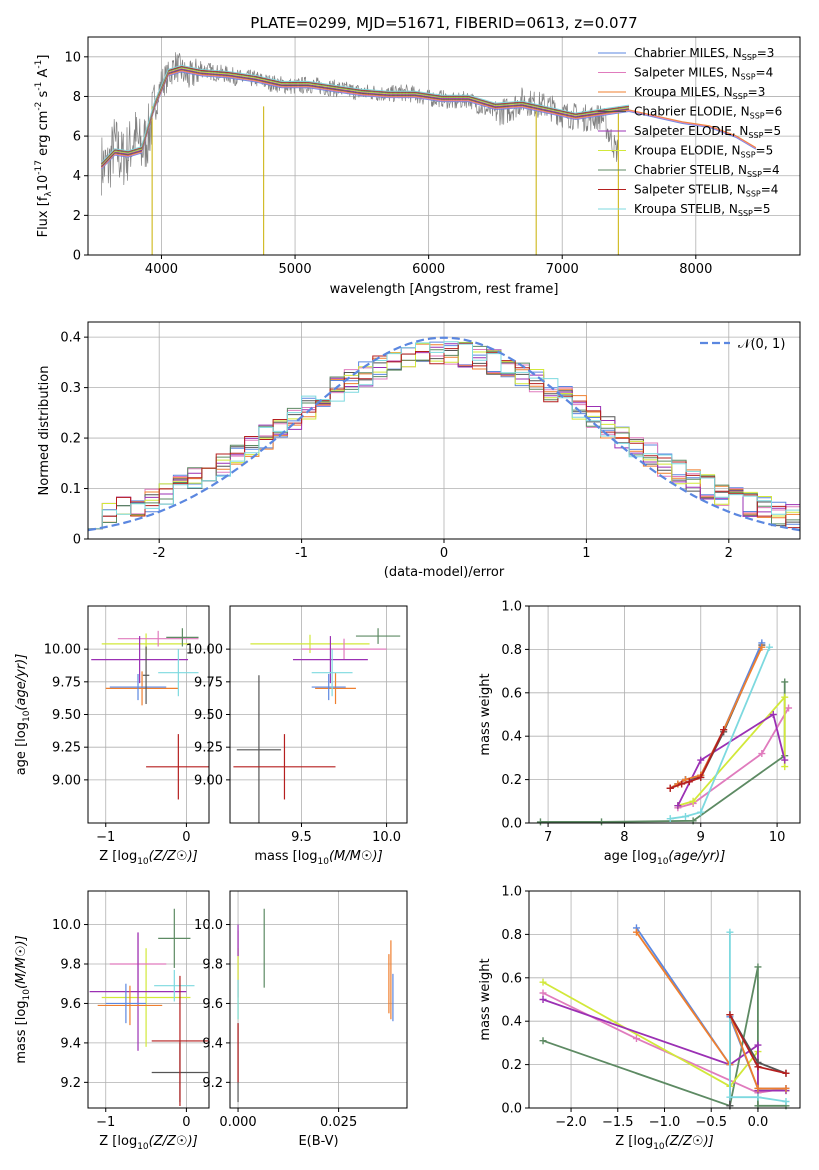 This screenshot has width=819, height=1170. What do you see at coordinates (511, 892) in the screenshot?
I see `y-tick-label: 1.0` at bounding box center [511, 892].